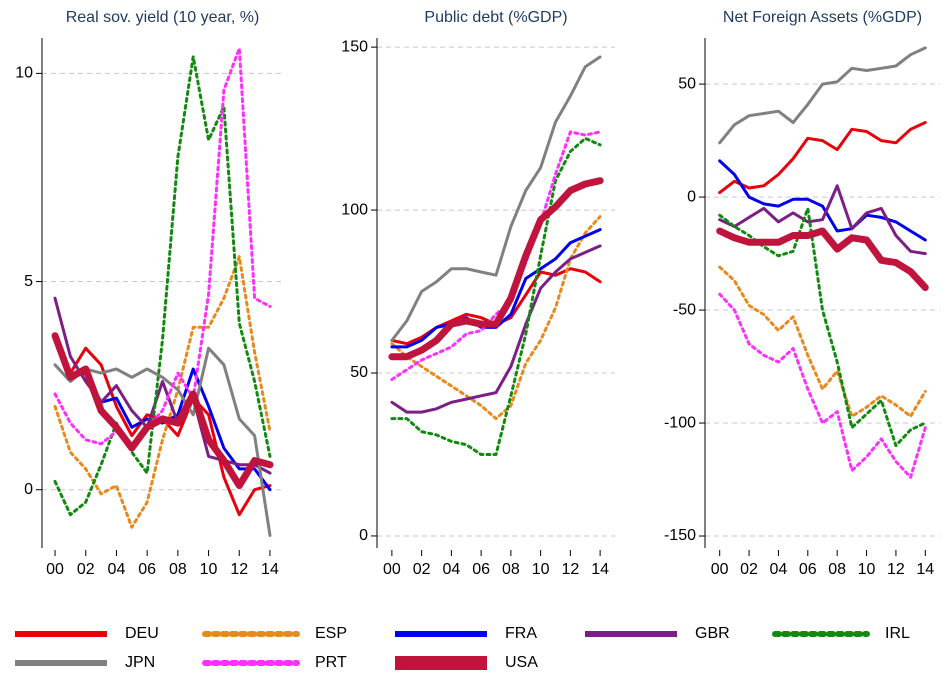  Describe the element at coordinates (495, 17) in the screenshot. I see `chart-title: Public debt (%GDP)` at that location.